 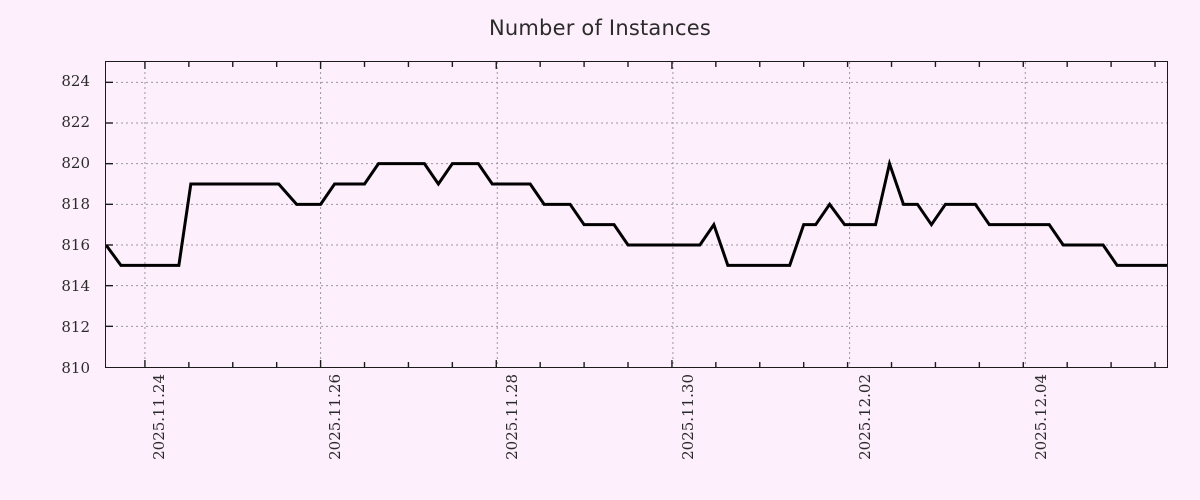 I want to click on y-axis-tick-label: 820, so click(x=75, y=163).